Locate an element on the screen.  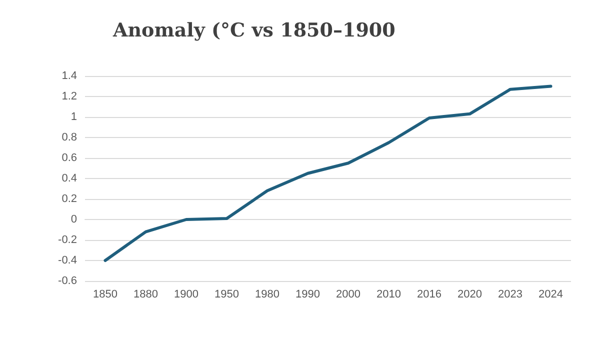
y-tick-label: -0.2 is located at coordinates (67, 240).